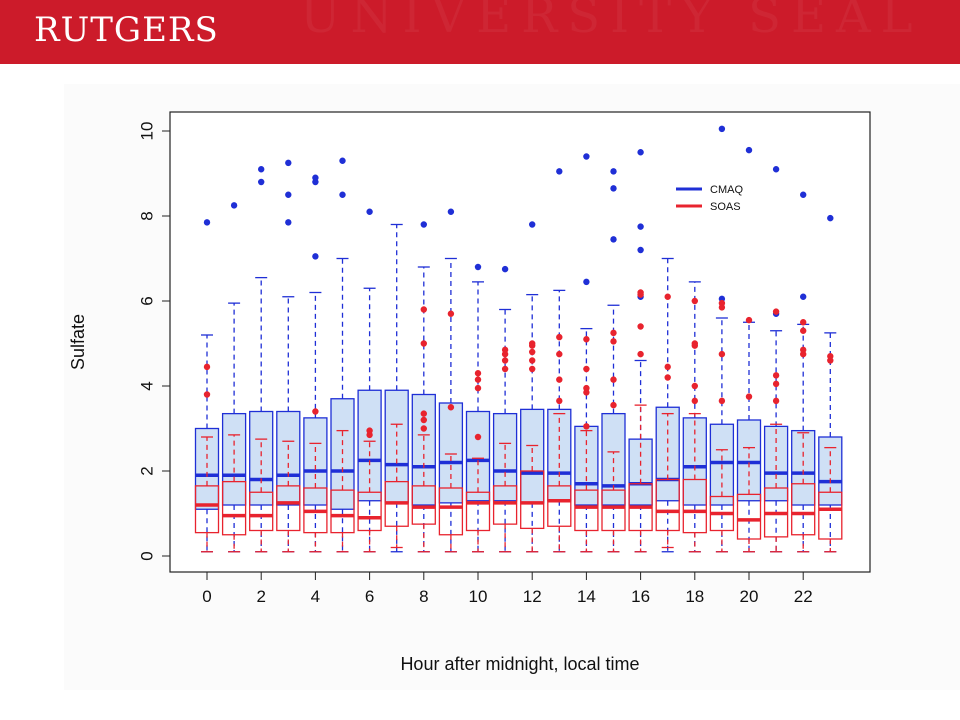  What do you see at coordinates (126, 30) in the screenshot?
I see `rutgers-logo: RUTGERS` at bounding box center [126, 30].